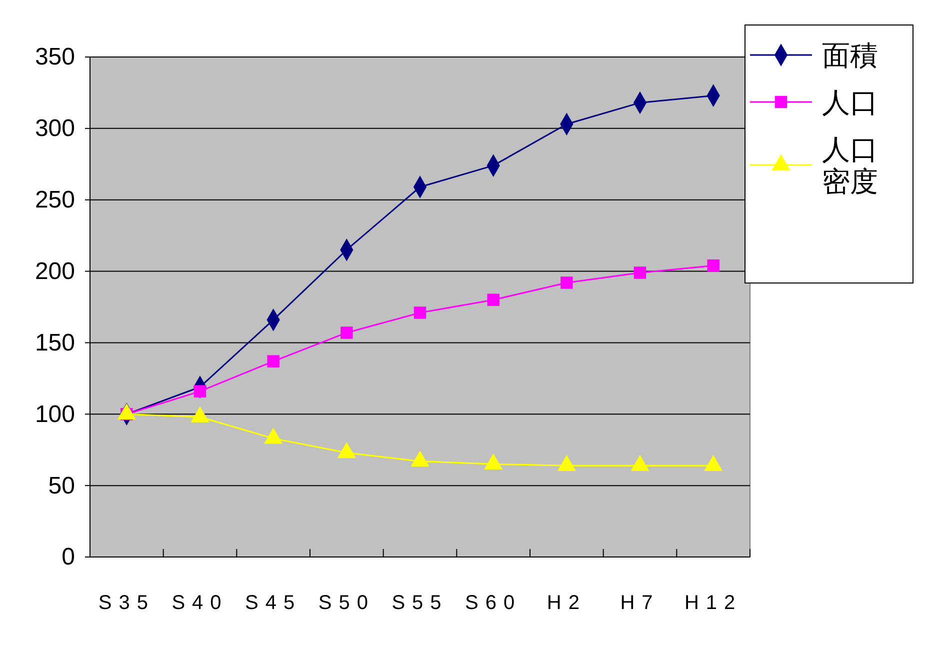  Describe the element at coordinates (566, 603) in the screenshot. I see `x-tick-label: H2` at that location.